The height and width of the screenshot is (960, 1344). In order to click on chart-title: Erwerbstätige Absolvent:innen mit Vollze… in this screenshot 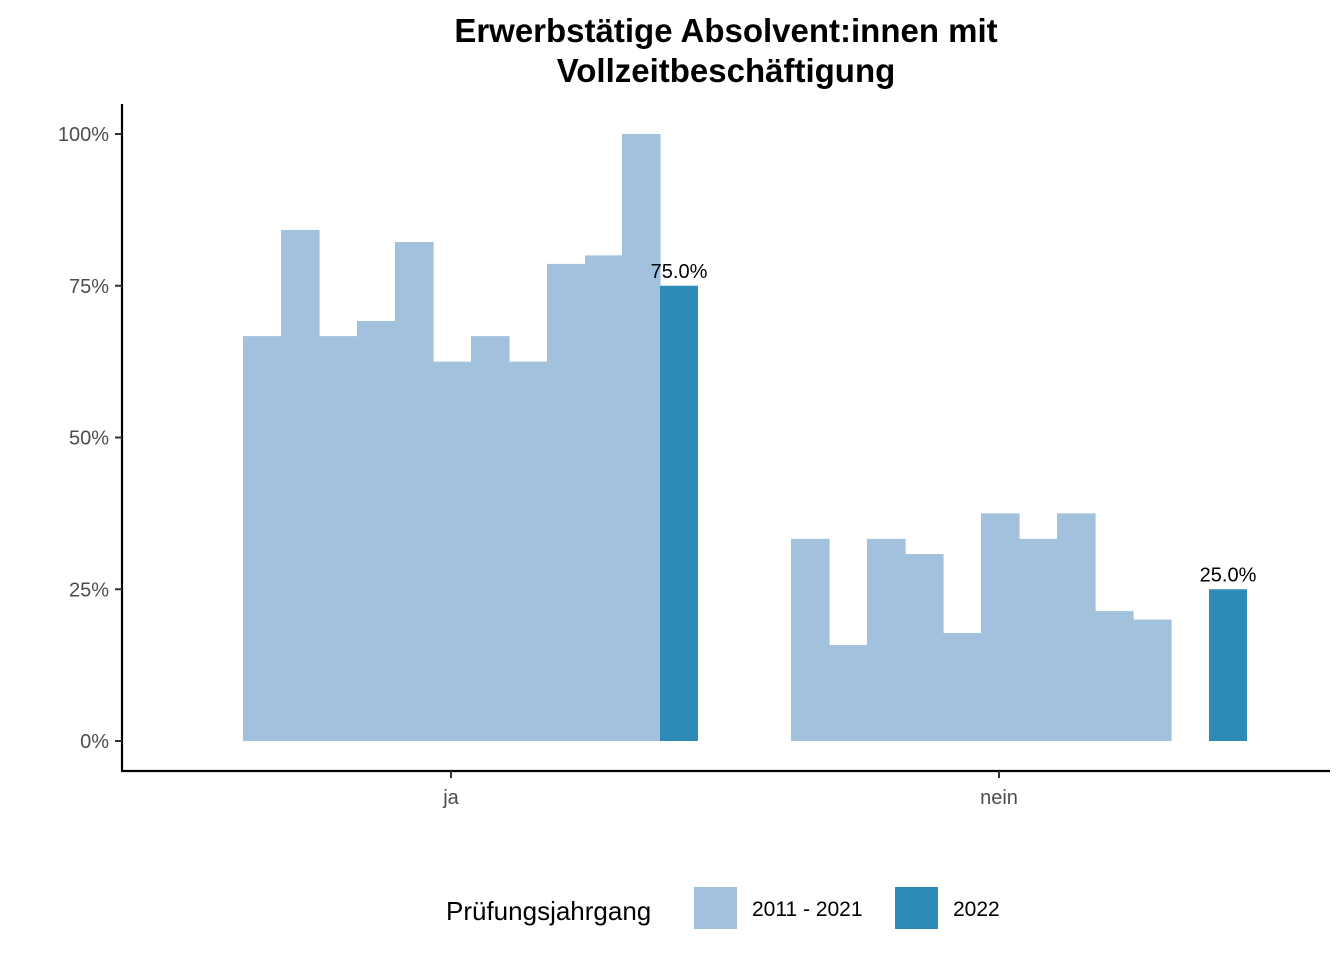, I will do `click(725, 50)`.